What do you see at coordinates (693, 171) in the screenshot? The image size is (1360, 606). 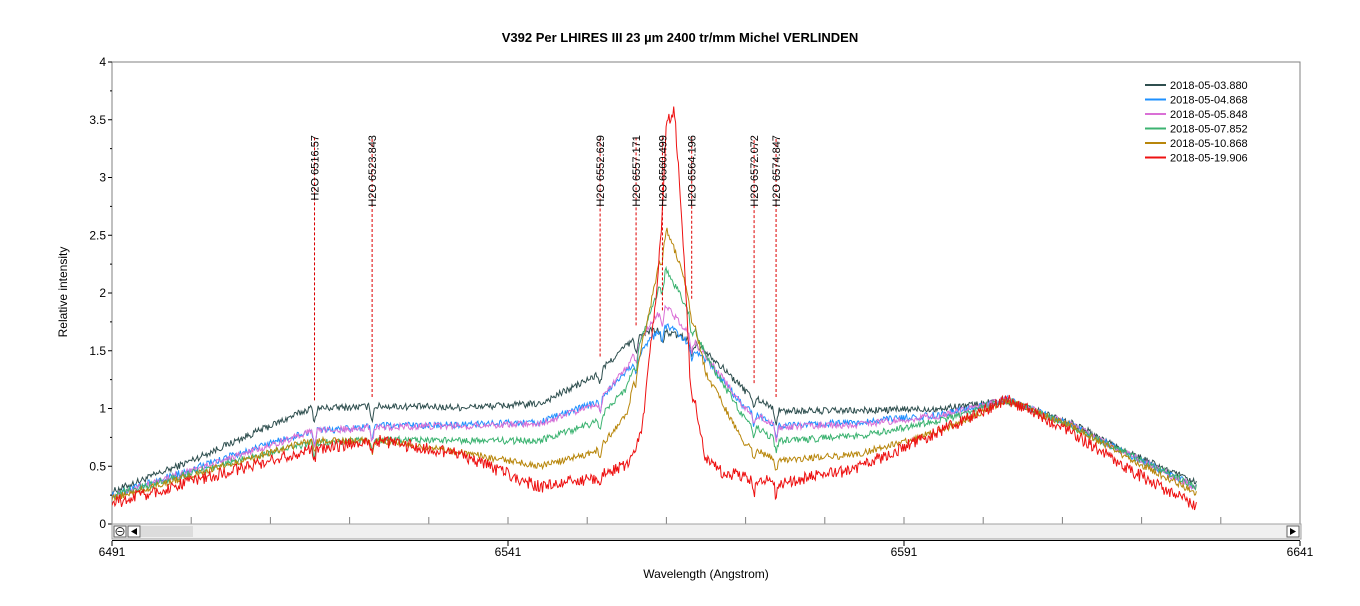 I see `annotation-label: H2O 6564.196` at bounding box center [693, 171].